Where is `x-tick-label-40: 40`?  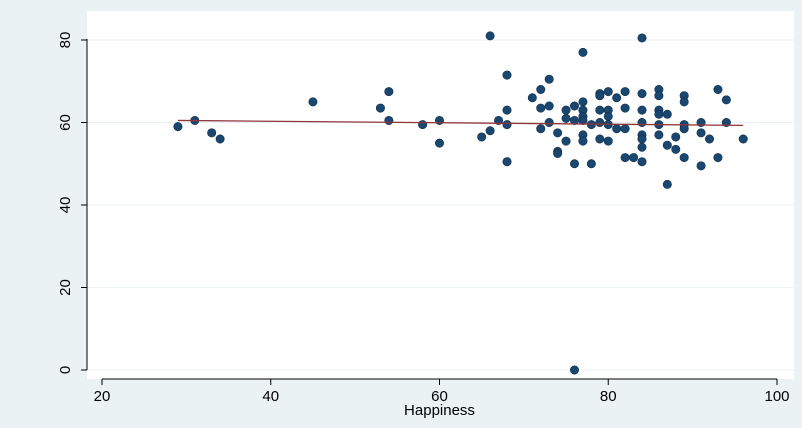
x-tick-label-40: 40 is located at coordinates (270, 396).